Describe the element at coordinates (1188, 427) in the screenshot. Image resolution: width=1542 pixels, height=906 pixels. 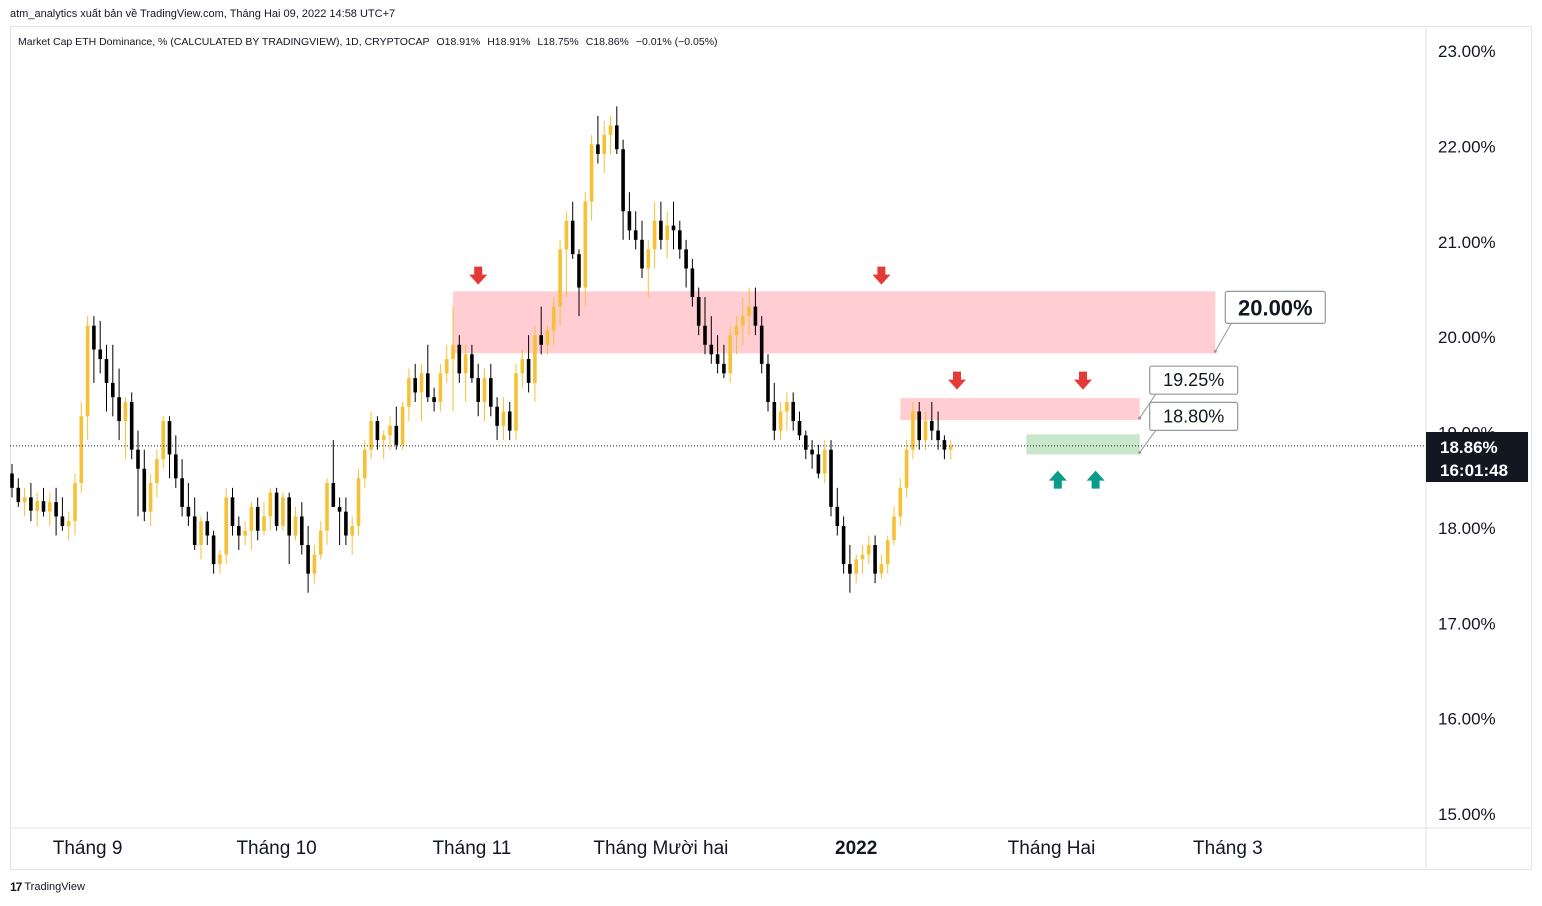
I see `zone-label: 18.80%` at that location.